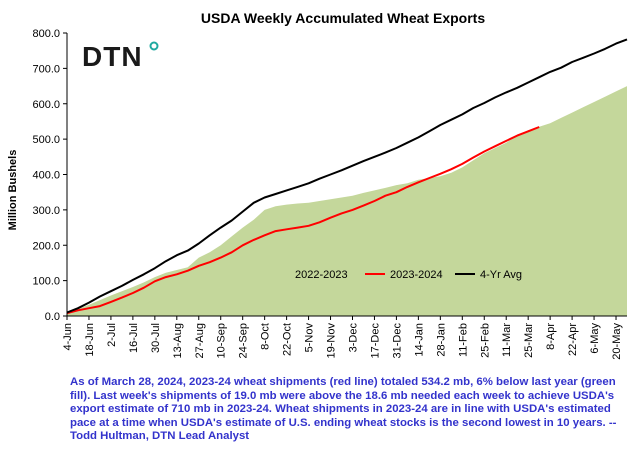 Image resolution: width=640 pixels, height=460 pixels. Describe the element at coordinates (485, 340) in the screenshot. I see `x-tick-label: 25-Feb` at that location.